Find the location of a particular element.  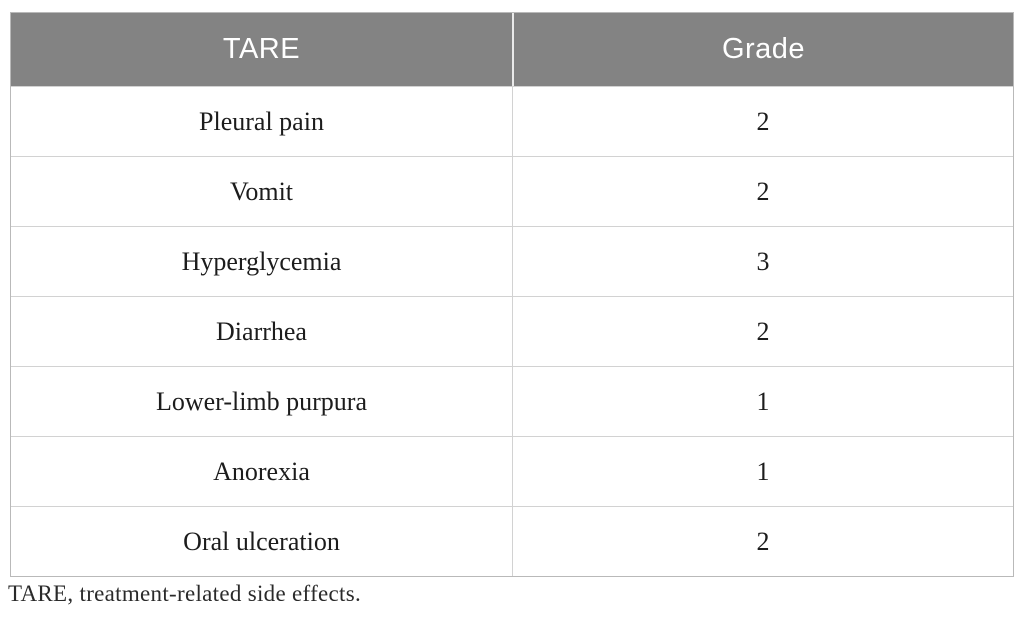

tare-cell: Diarrhea is located at coordinates (261, 331).